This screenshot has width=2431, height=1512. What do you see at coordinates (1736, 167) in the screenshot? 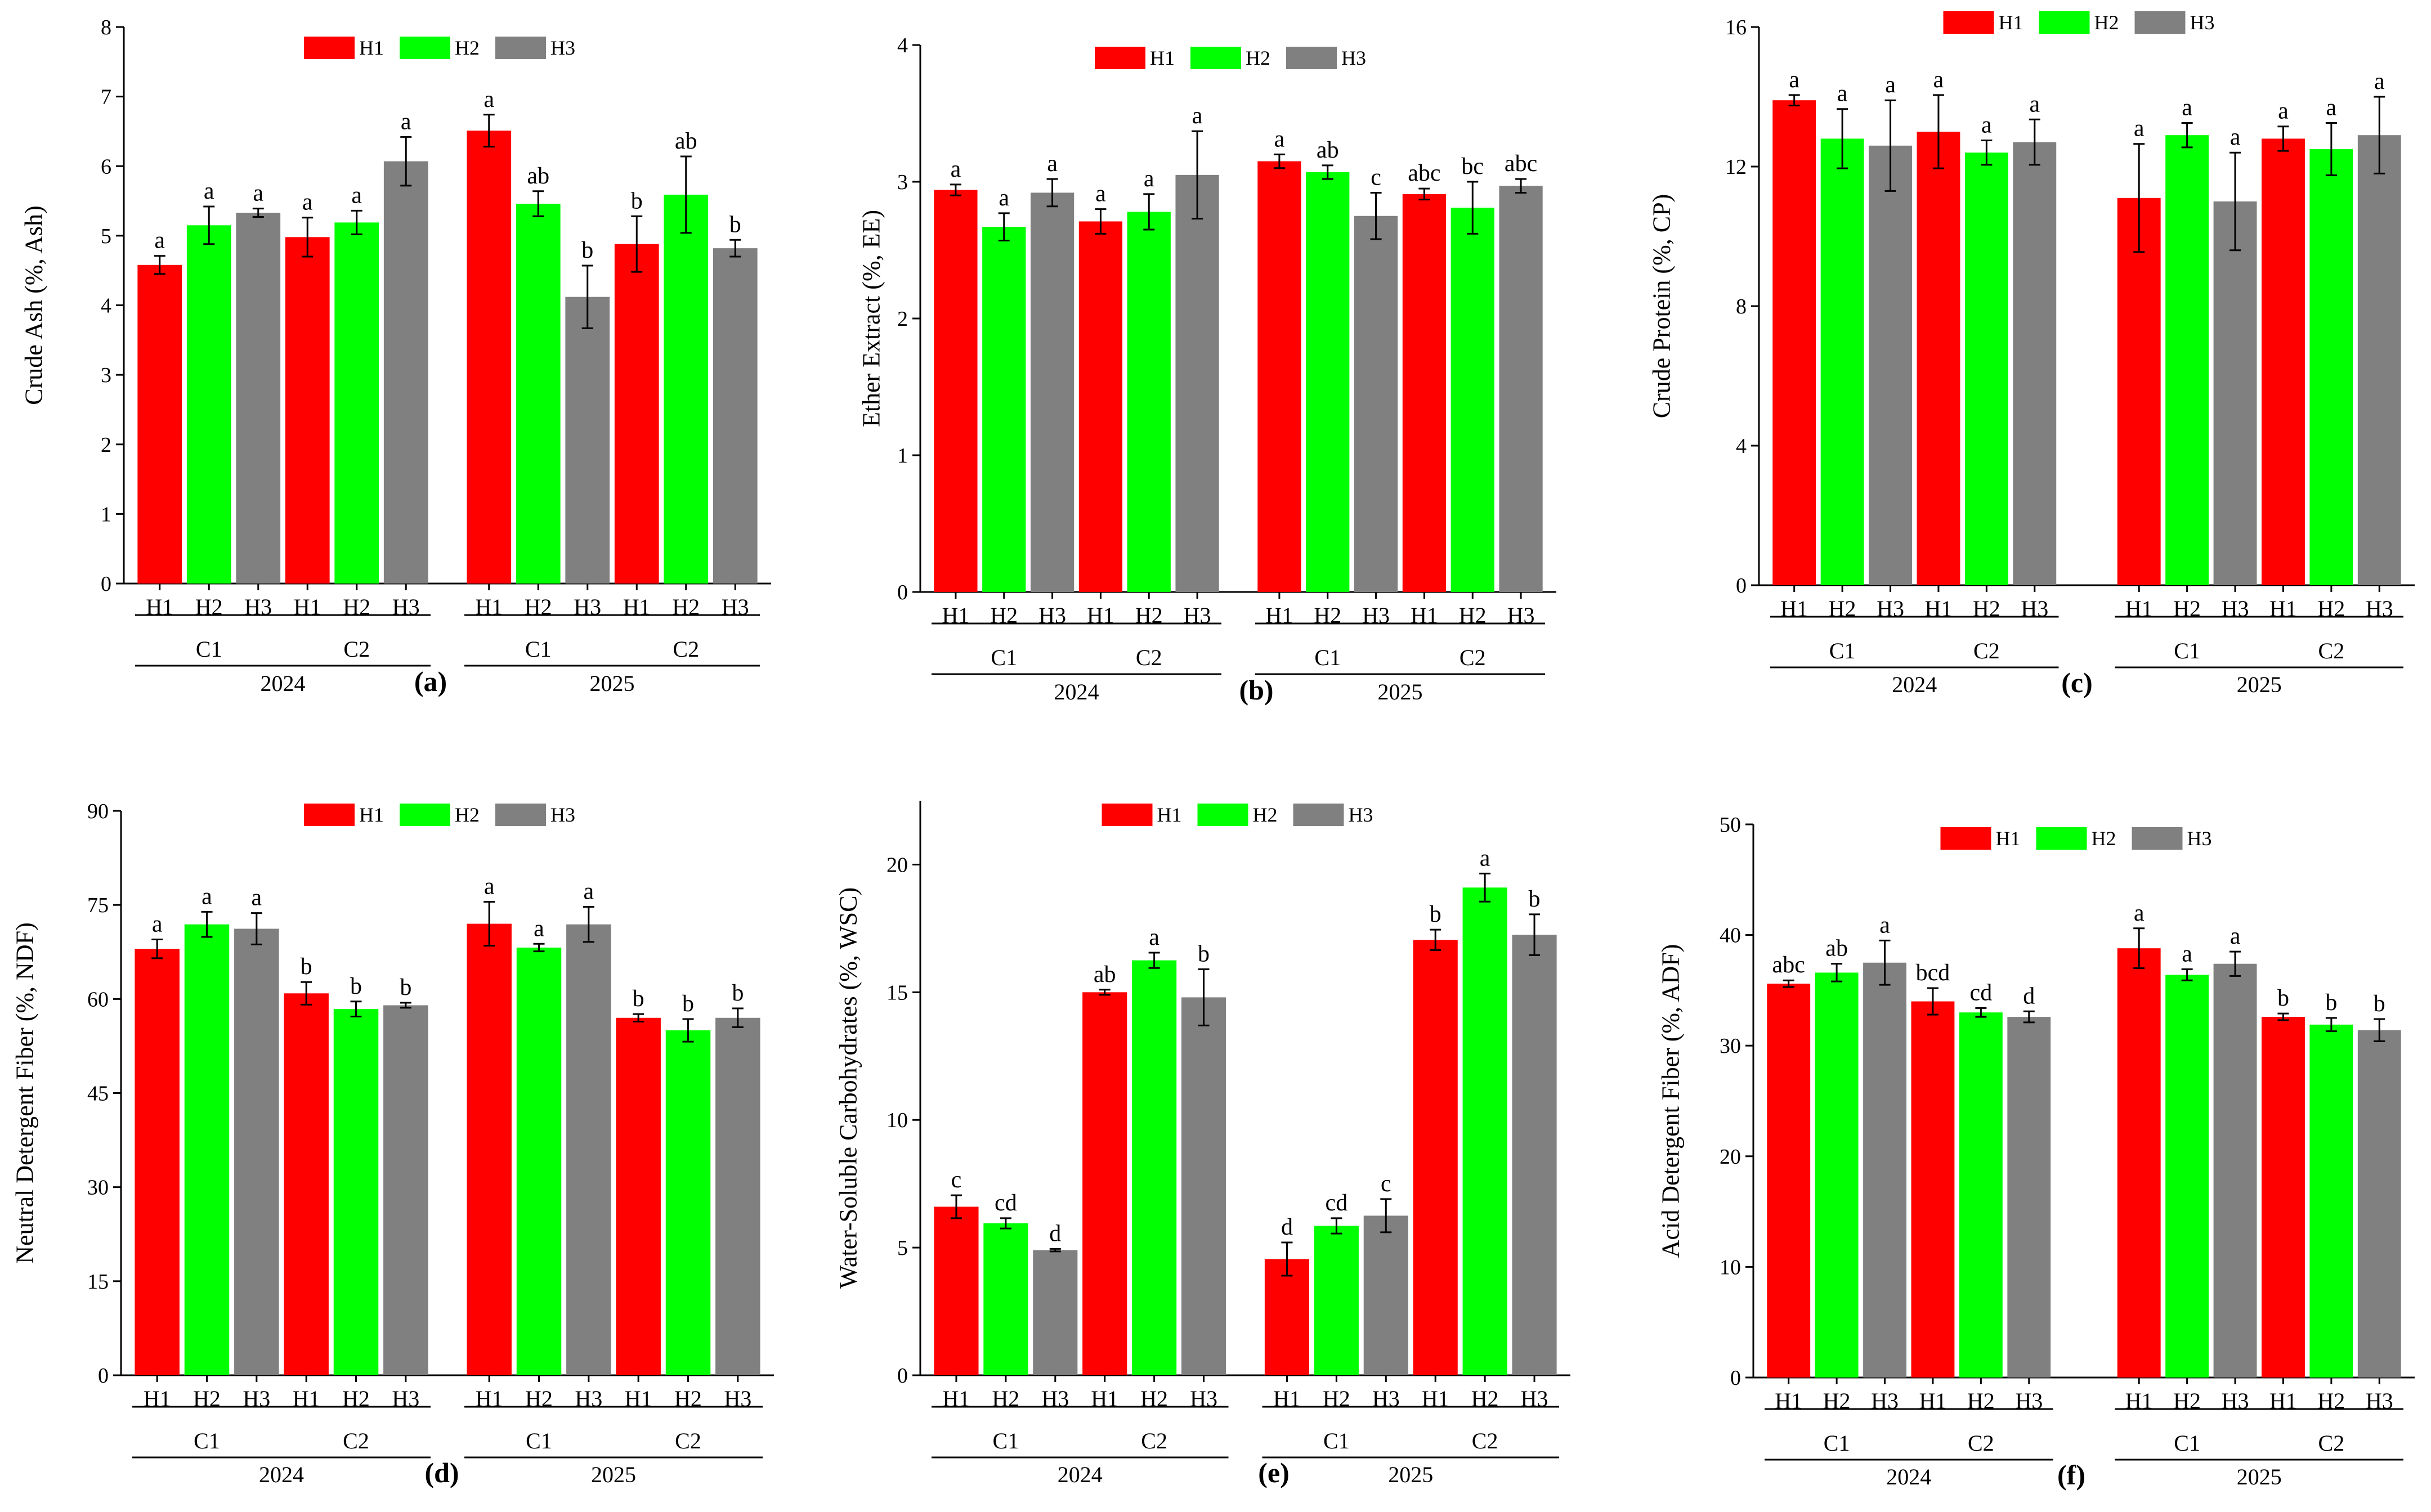
I see `y-tick-label: 12` at bounding box center [1736, 167].